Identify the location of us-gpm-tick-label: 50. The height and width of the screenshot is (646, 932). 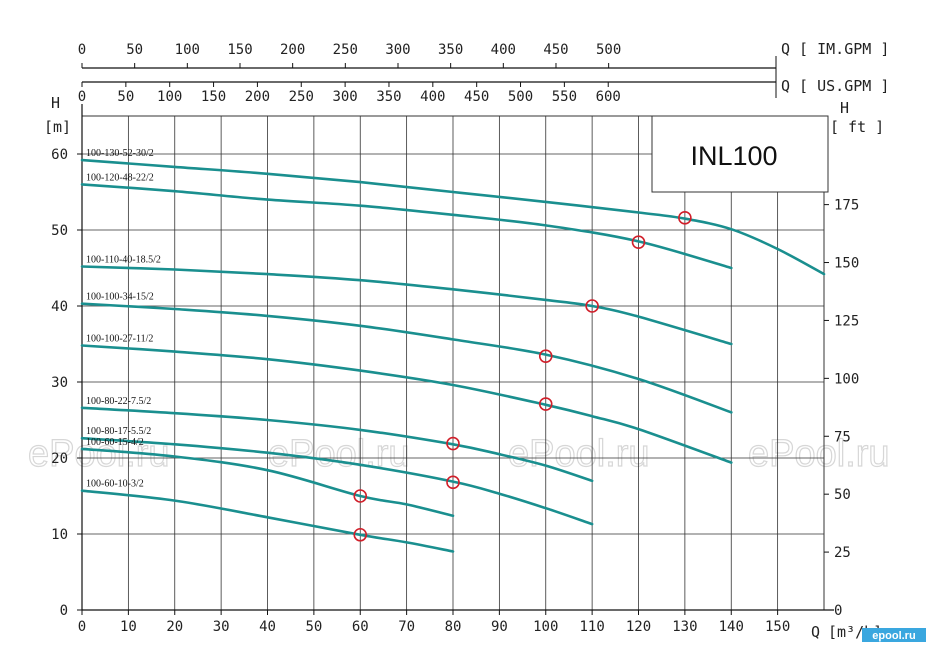
(125, 97).